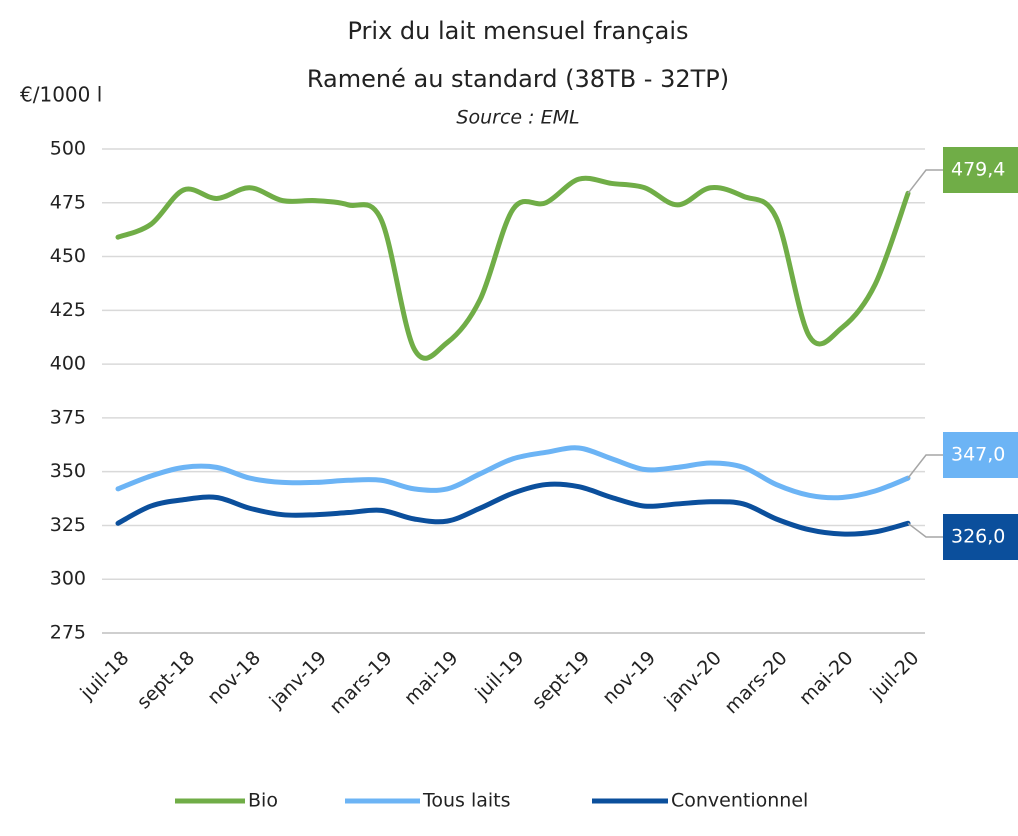  I want to click on legend-label: Conventionnel, so click(739, 801).